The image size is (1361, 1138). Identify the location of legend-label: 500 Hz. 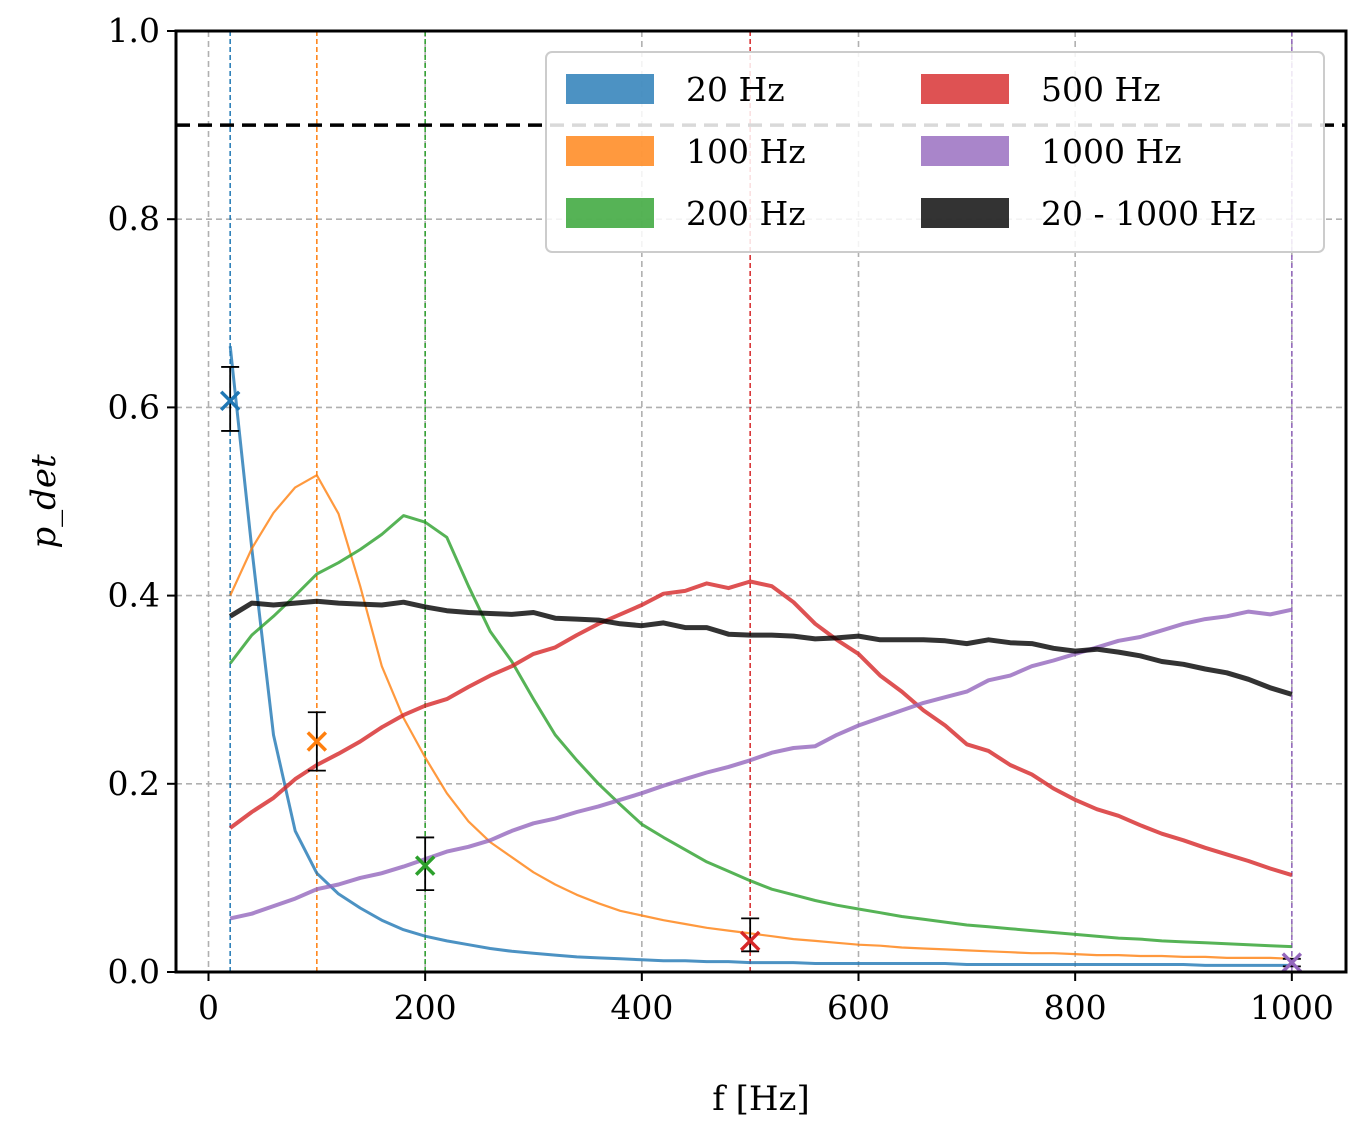
(1101, 89).